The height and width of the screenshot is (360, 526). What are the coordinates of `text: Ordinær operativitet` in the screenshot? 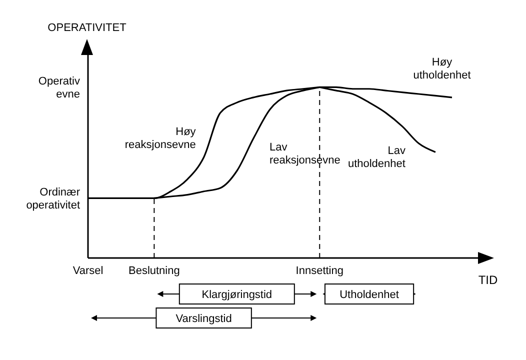 It's located at (53, 199).